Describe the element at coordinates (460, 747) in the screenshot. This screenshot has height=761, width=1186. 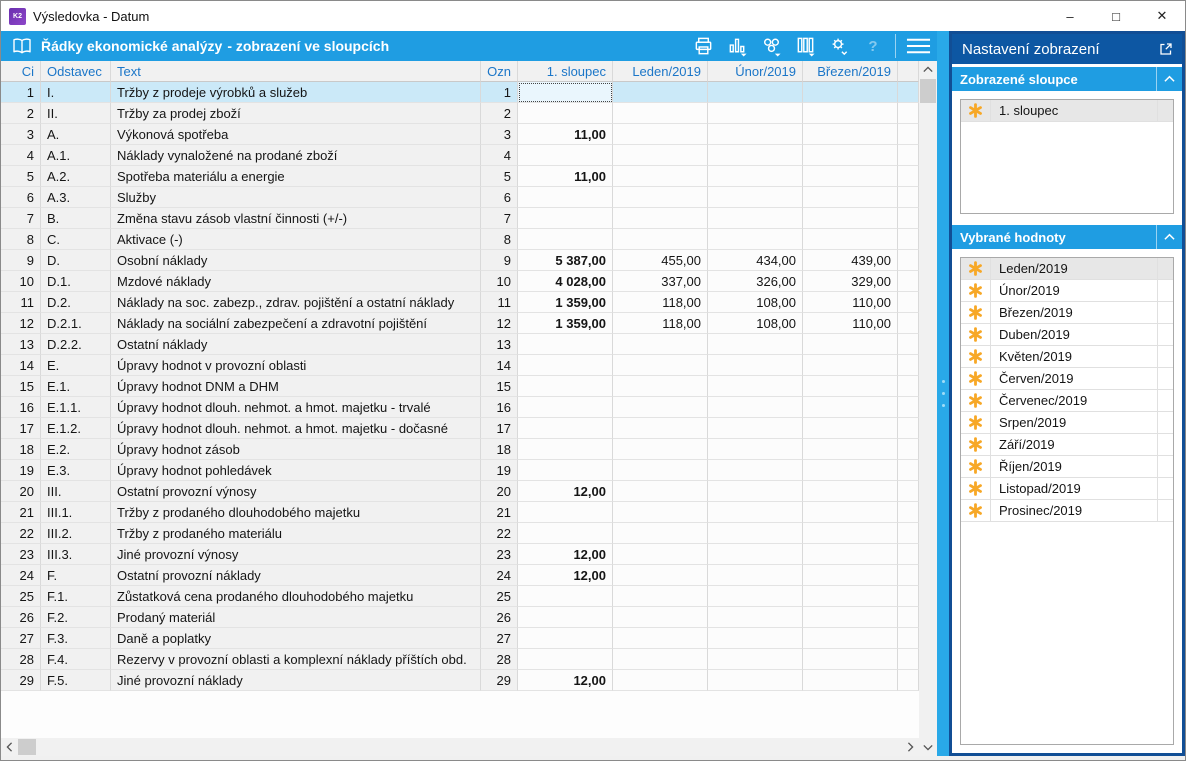
I see `horizontal-scrollbar` at that location.